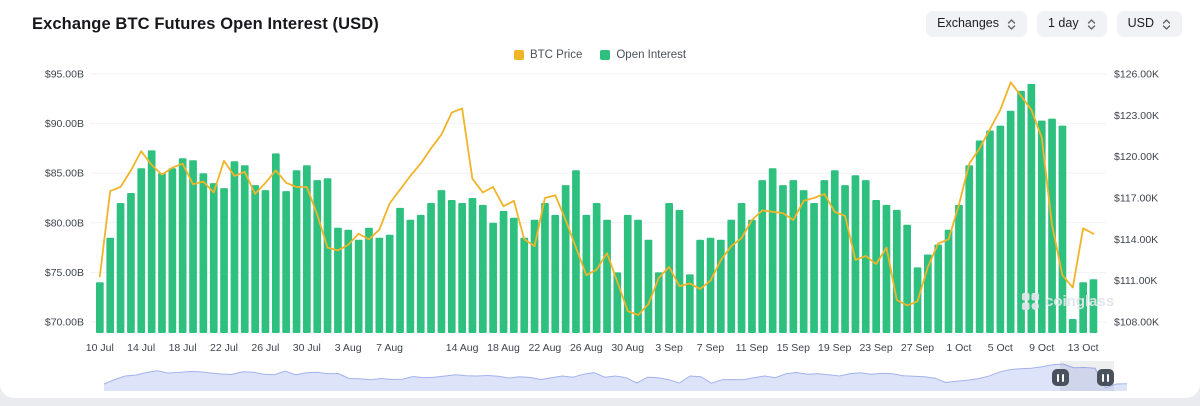 The height and width of the screenshot is (406, 1200). What do you see at coordinates (64, 174) in the screenshot?
I see `svg-text: $85.00B` at bounding box center [64, 174].